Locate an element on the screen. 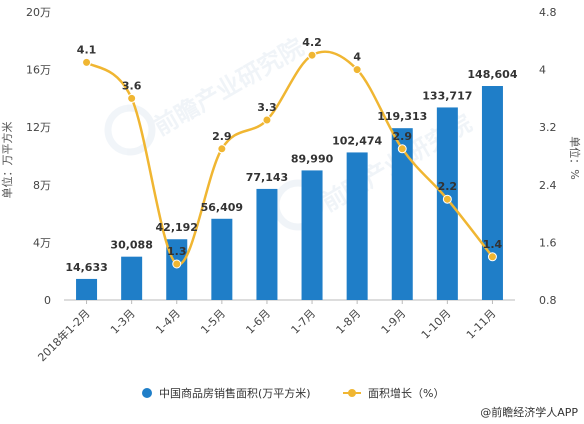 The image size is (584, 424). right-tick-label: 0.8 is located at coordinates (548, 300).